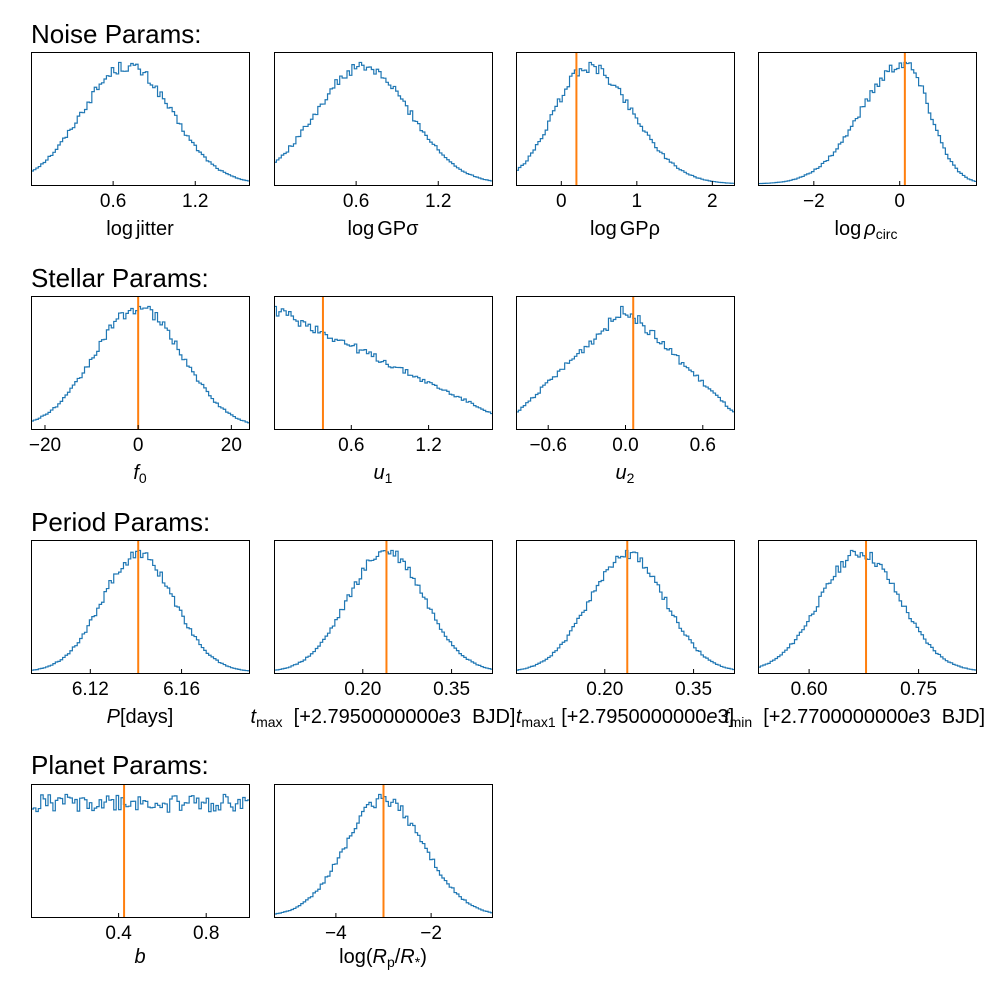  I want to click on x-tick-label: 0.60, so click(809, 689).